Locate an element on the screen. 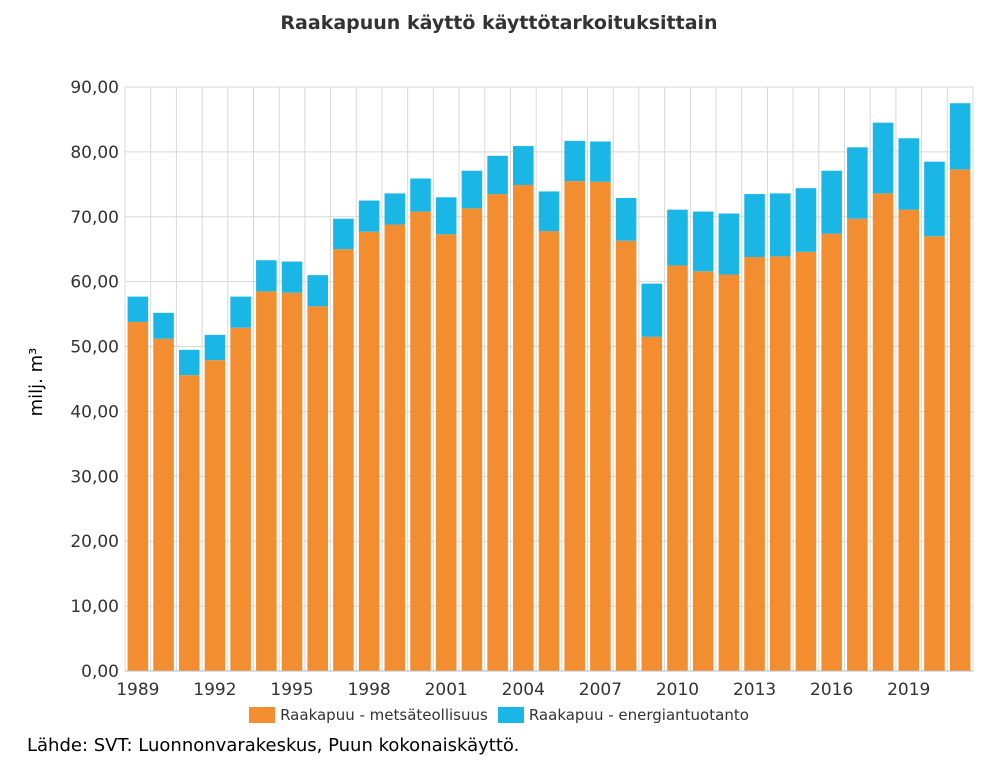 This screenshot has height=768, width=998. x-tick-label: 1995 is located at coordinates (291, 690).